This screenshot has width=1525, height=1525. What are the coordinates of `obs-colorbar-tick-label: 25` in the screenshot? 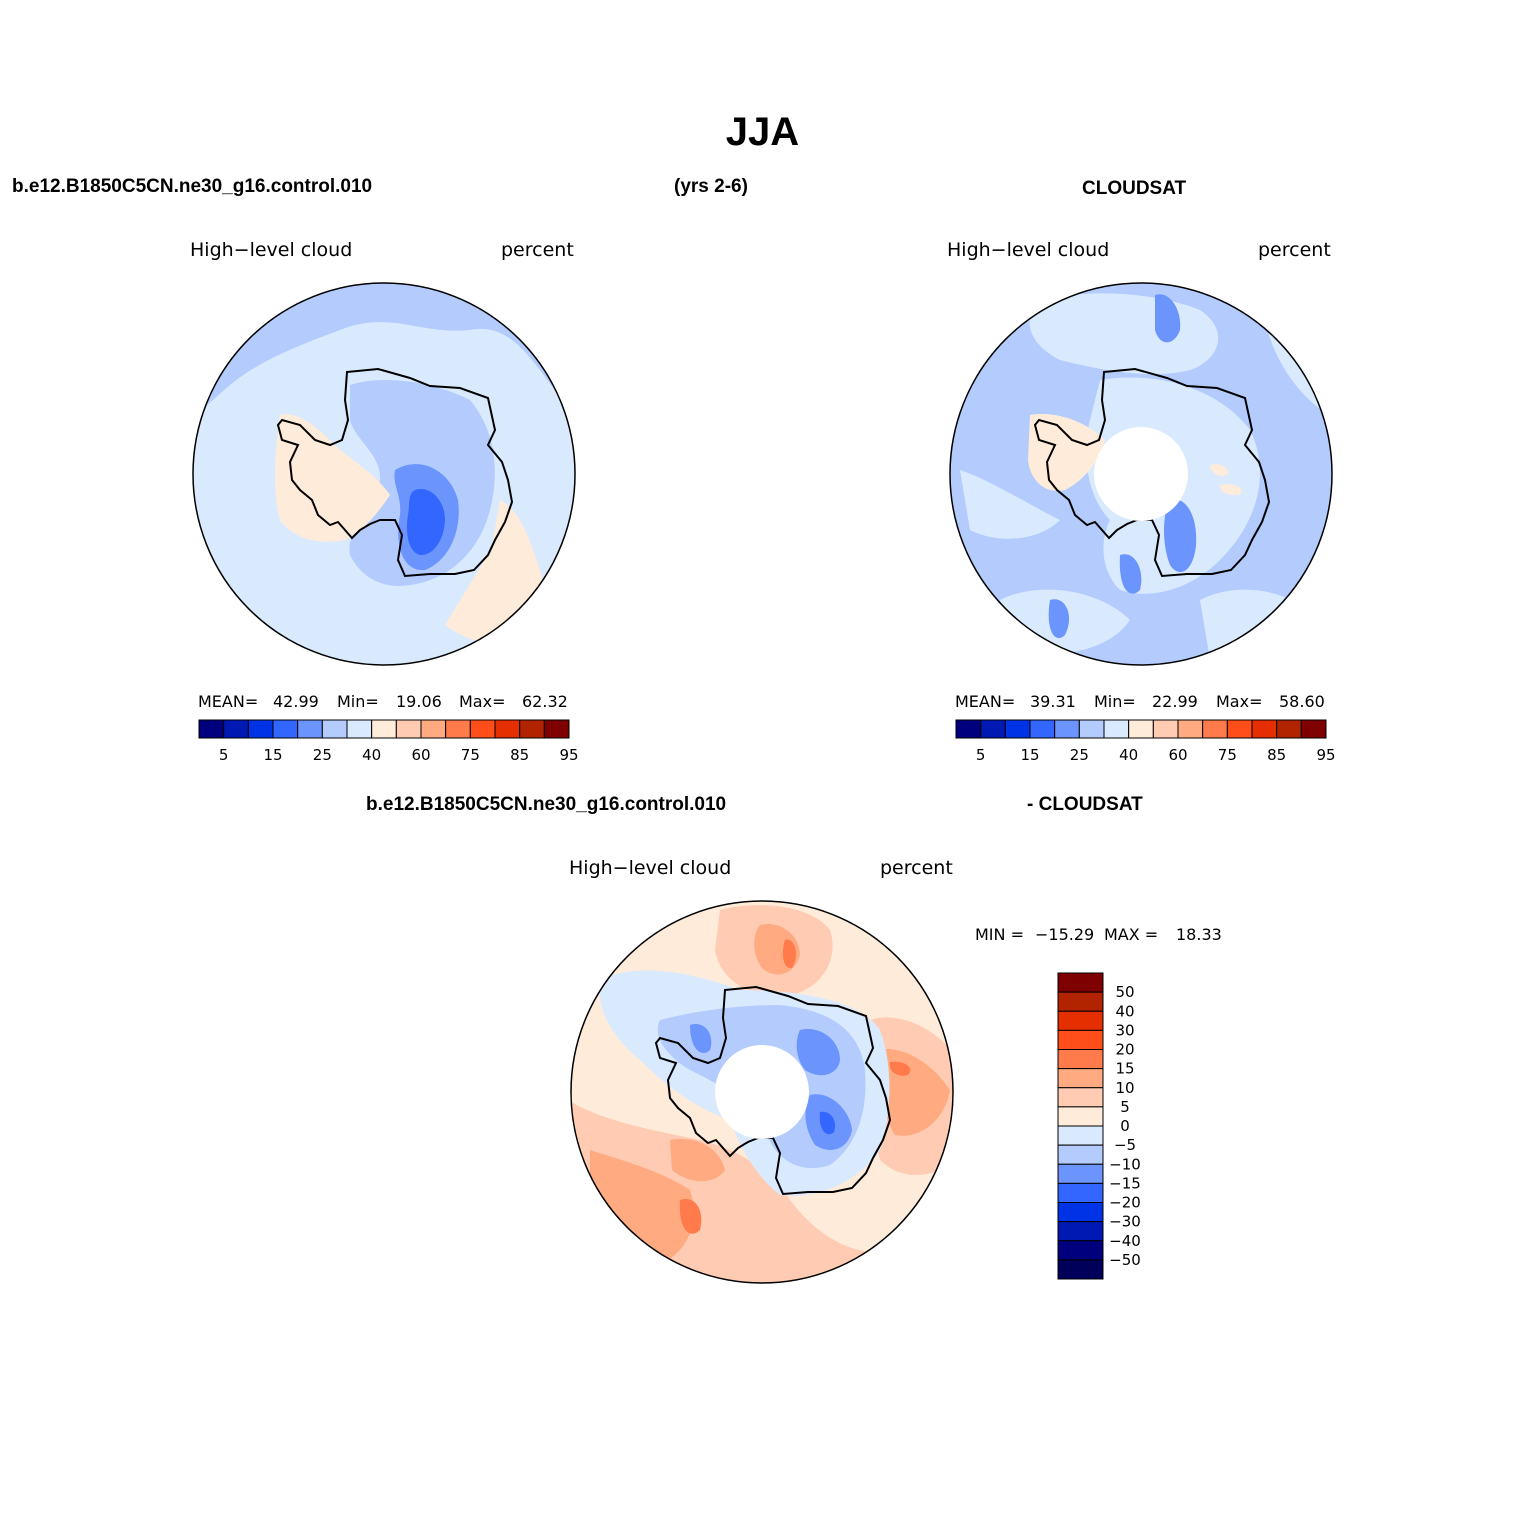 It's located at (1079, 755).